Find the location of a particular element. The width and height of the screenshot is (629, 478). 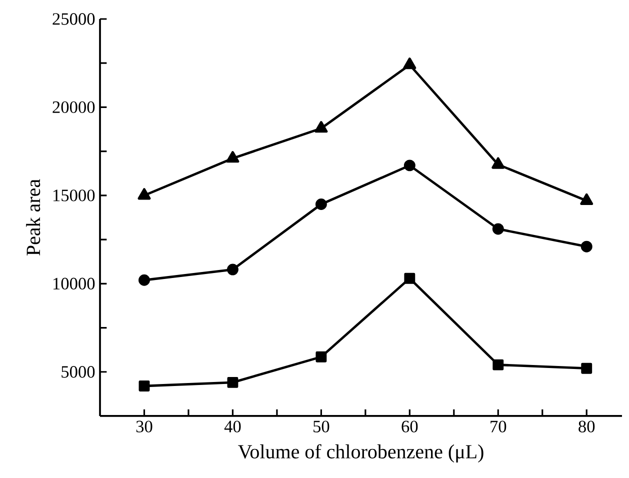

x-axis-title: Volume of chlorobenzene (μL) is located at coordinates (361, 453).